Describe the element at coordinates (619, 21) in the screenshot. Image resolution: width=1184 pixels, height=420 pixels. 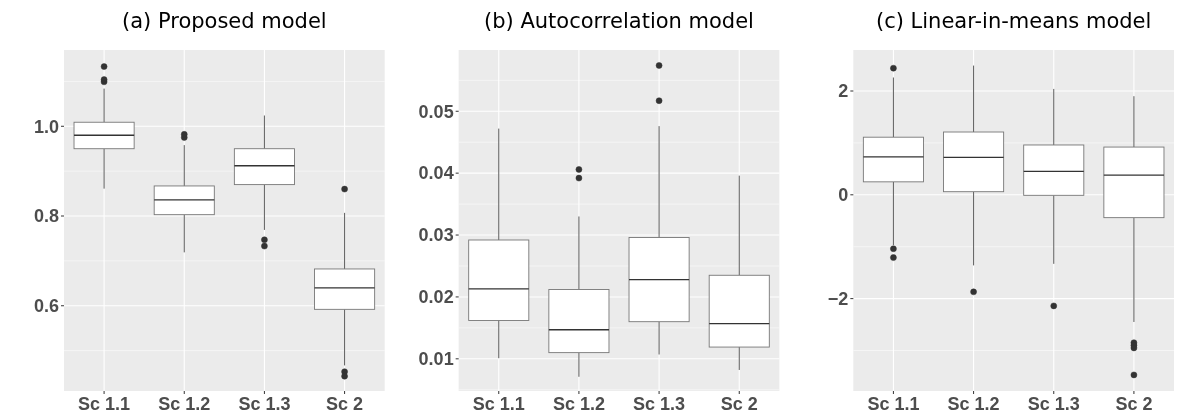
I see `chart-title: (b) Autocorrelation model` at that location.